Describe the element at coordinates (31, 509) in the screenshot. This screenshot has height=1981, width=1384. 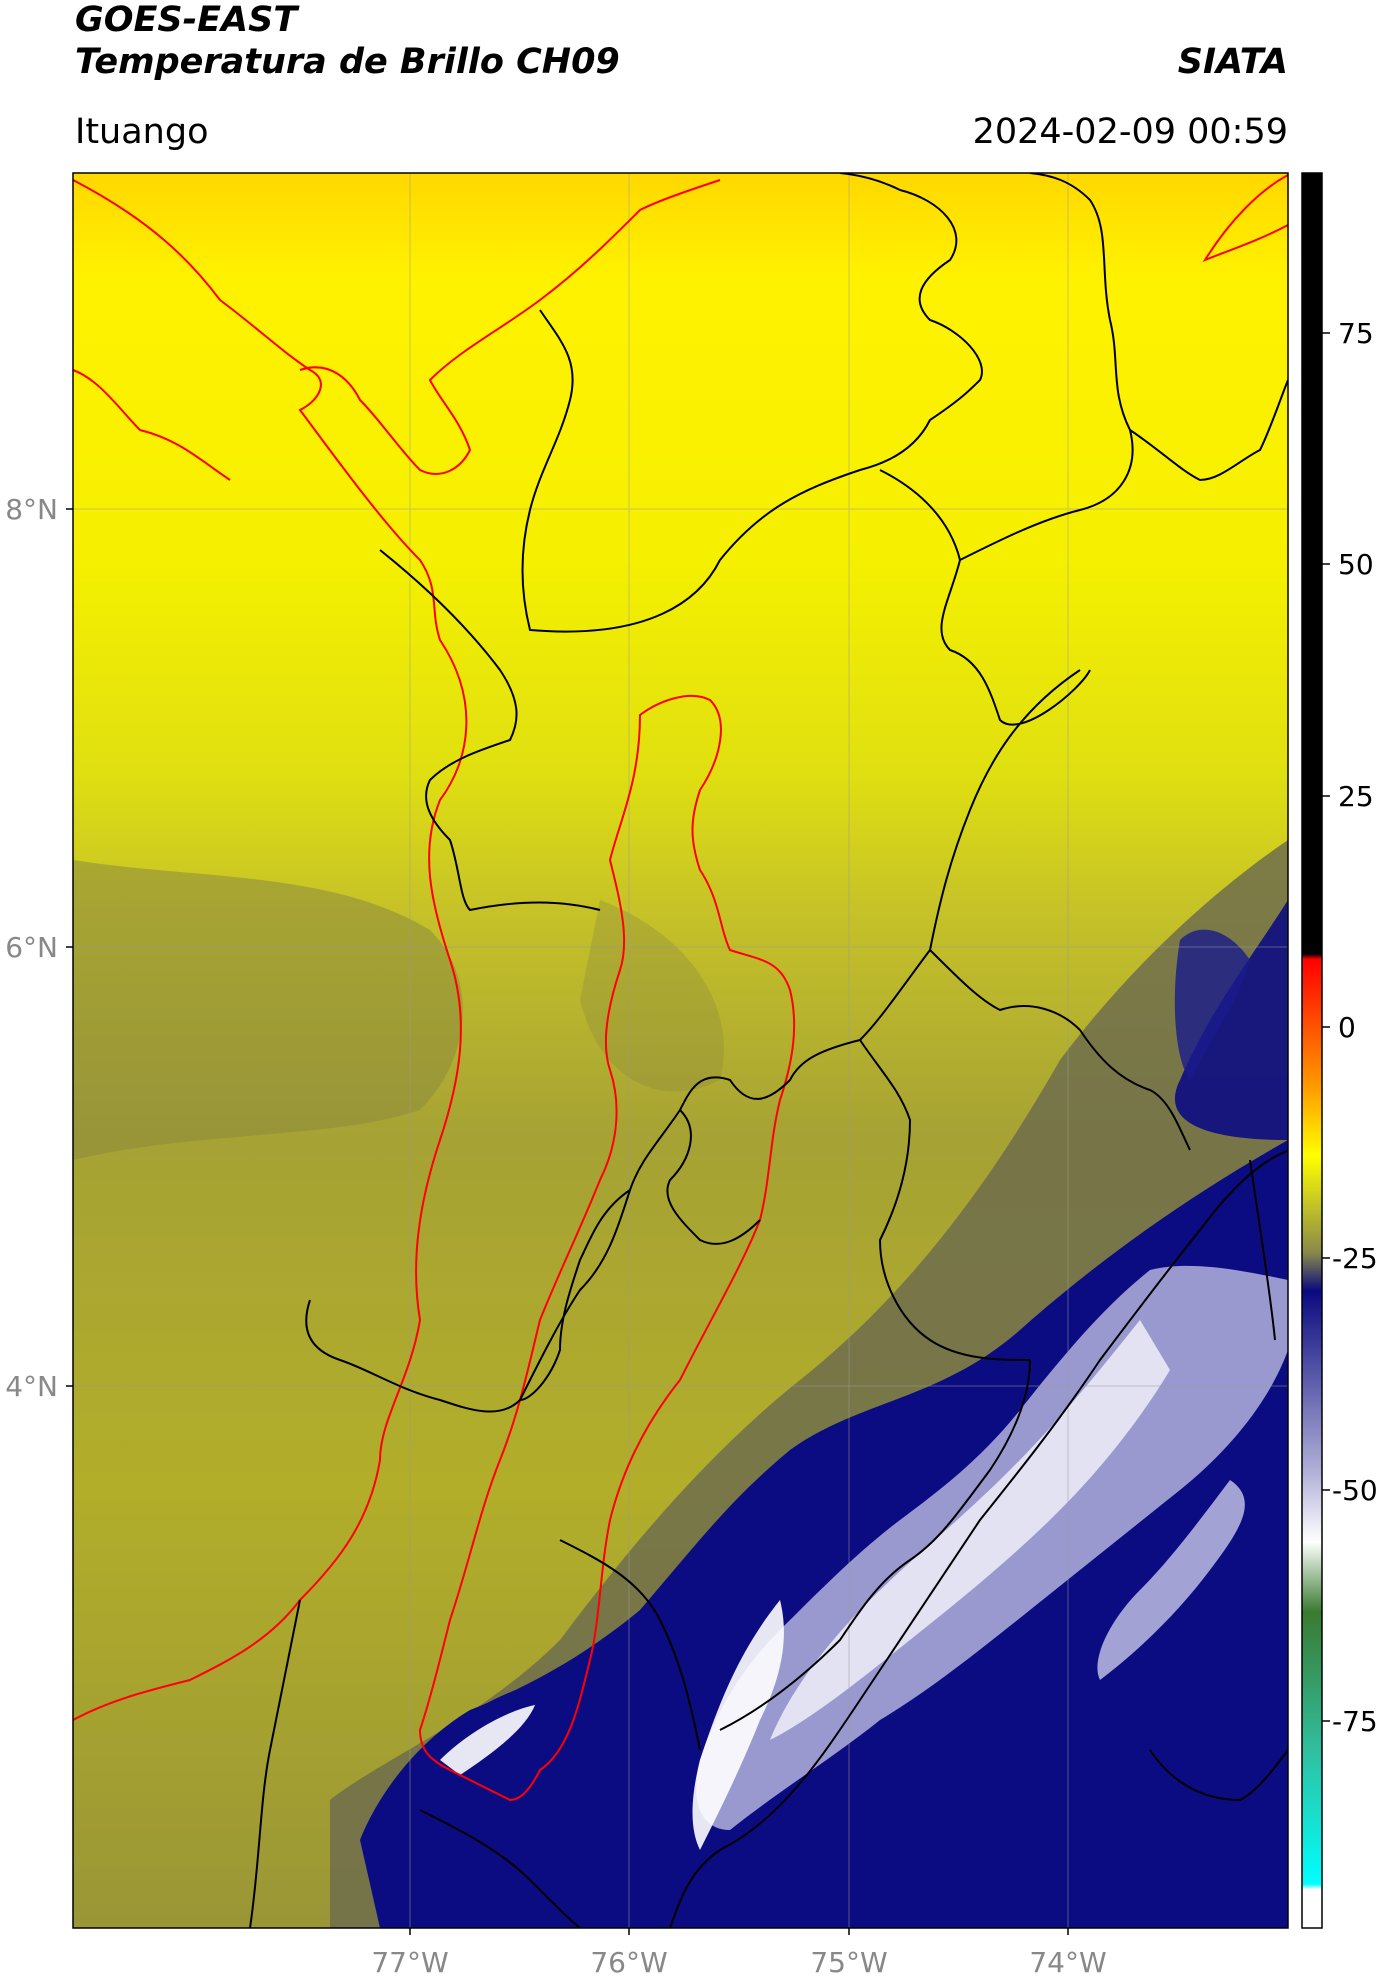
I see `lat-label-8n: 8°N` at that location.